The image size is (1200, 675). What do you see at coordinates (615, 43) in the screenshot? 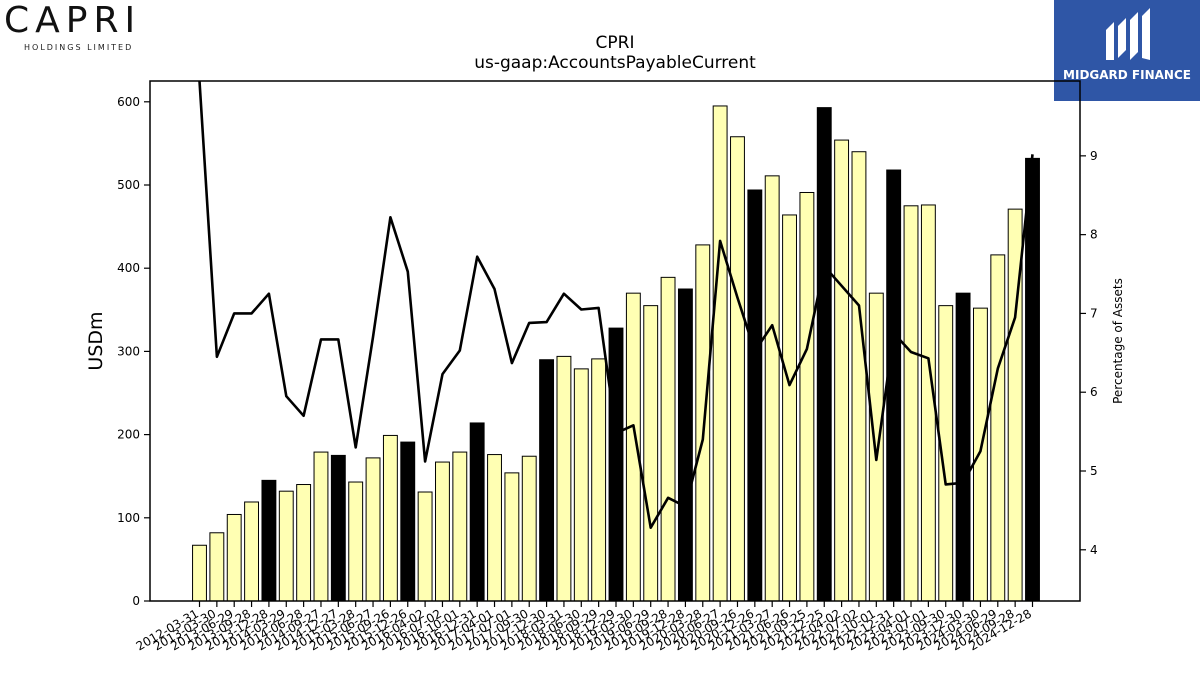
I see `chart-title: CPRI` at bounding box center [615, 43].